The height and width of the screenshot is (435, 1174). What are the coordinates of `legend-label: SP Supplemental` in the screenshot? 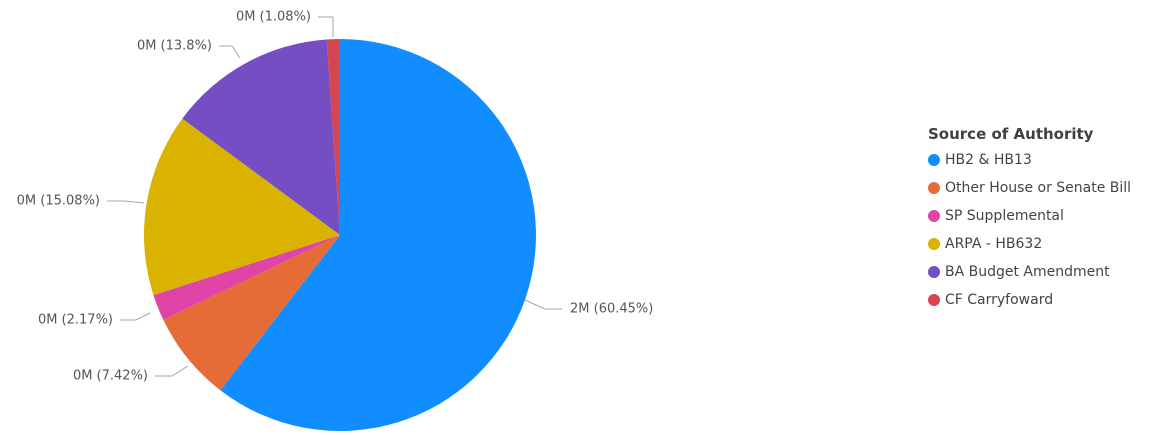 It's located at (1004, 216).